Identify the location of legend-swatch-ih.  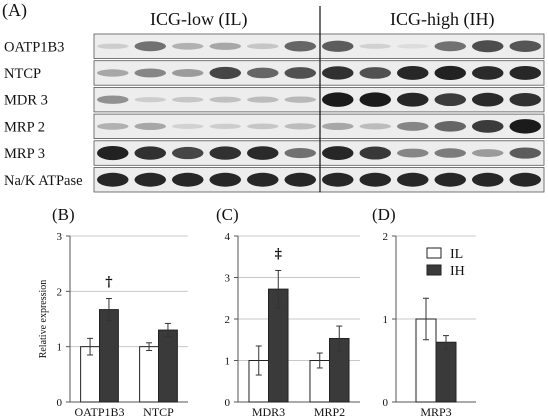
(434, 270).